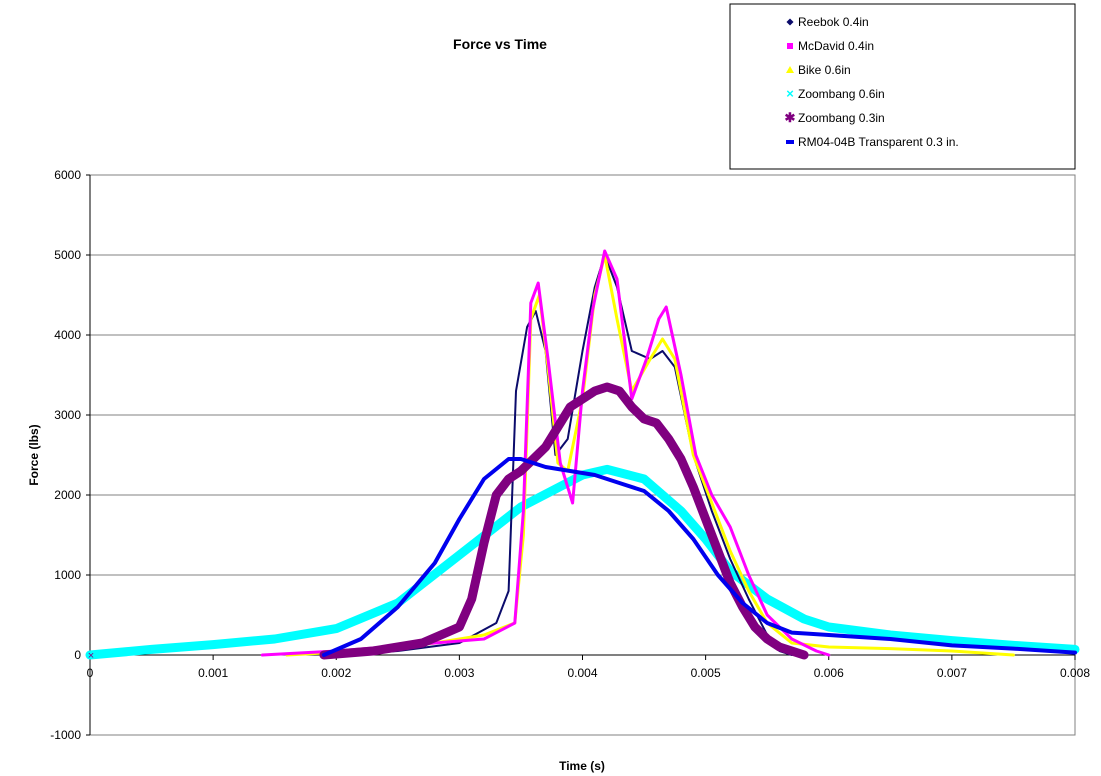 This screenshot has width=1101, height=776. I want to click on legend-item: RM04-04B Transparent 0.3 in., so click(872, 142).